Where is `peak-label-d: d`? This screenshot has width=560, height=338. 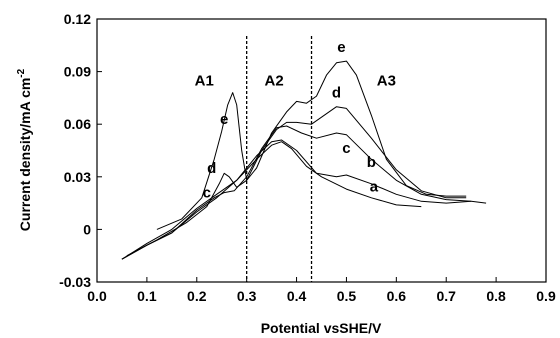 peak-label-d: d is located at coordinates (211, 168).